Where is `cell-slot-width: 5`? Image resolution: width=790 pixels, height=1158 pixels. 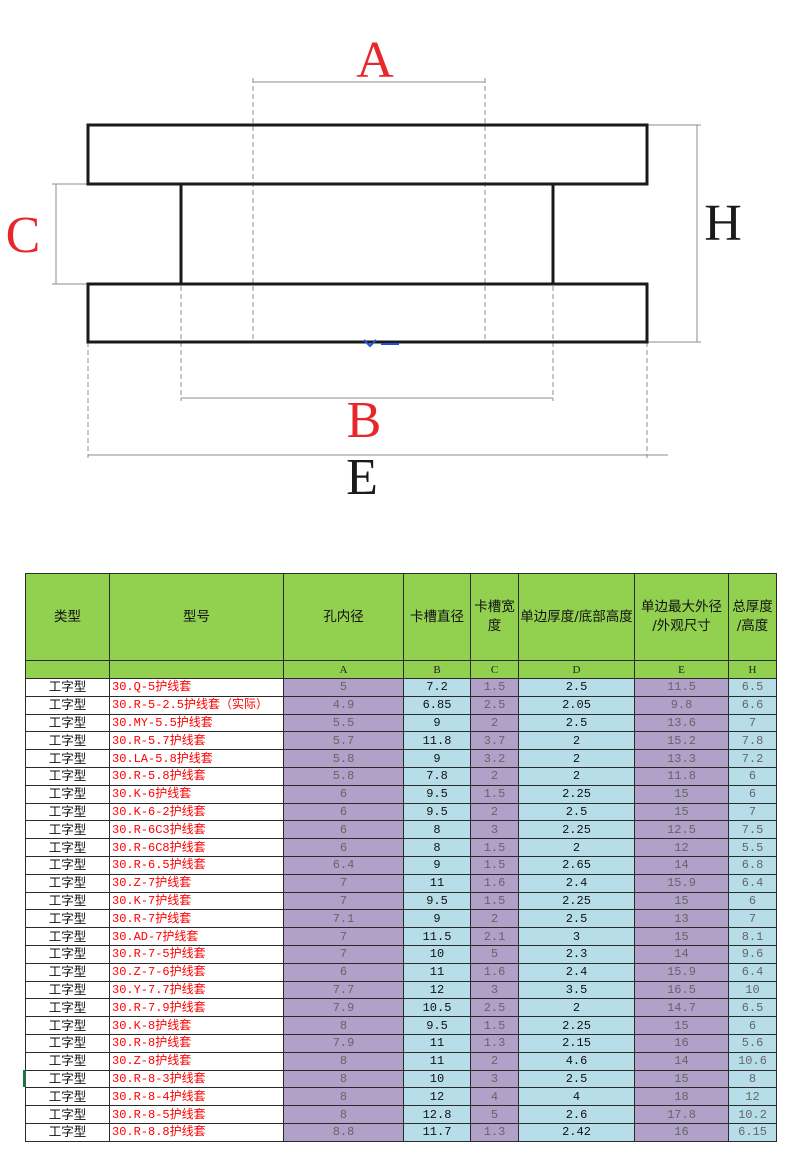 cell-slot-width: 5 is located at coordinates (494, 954).